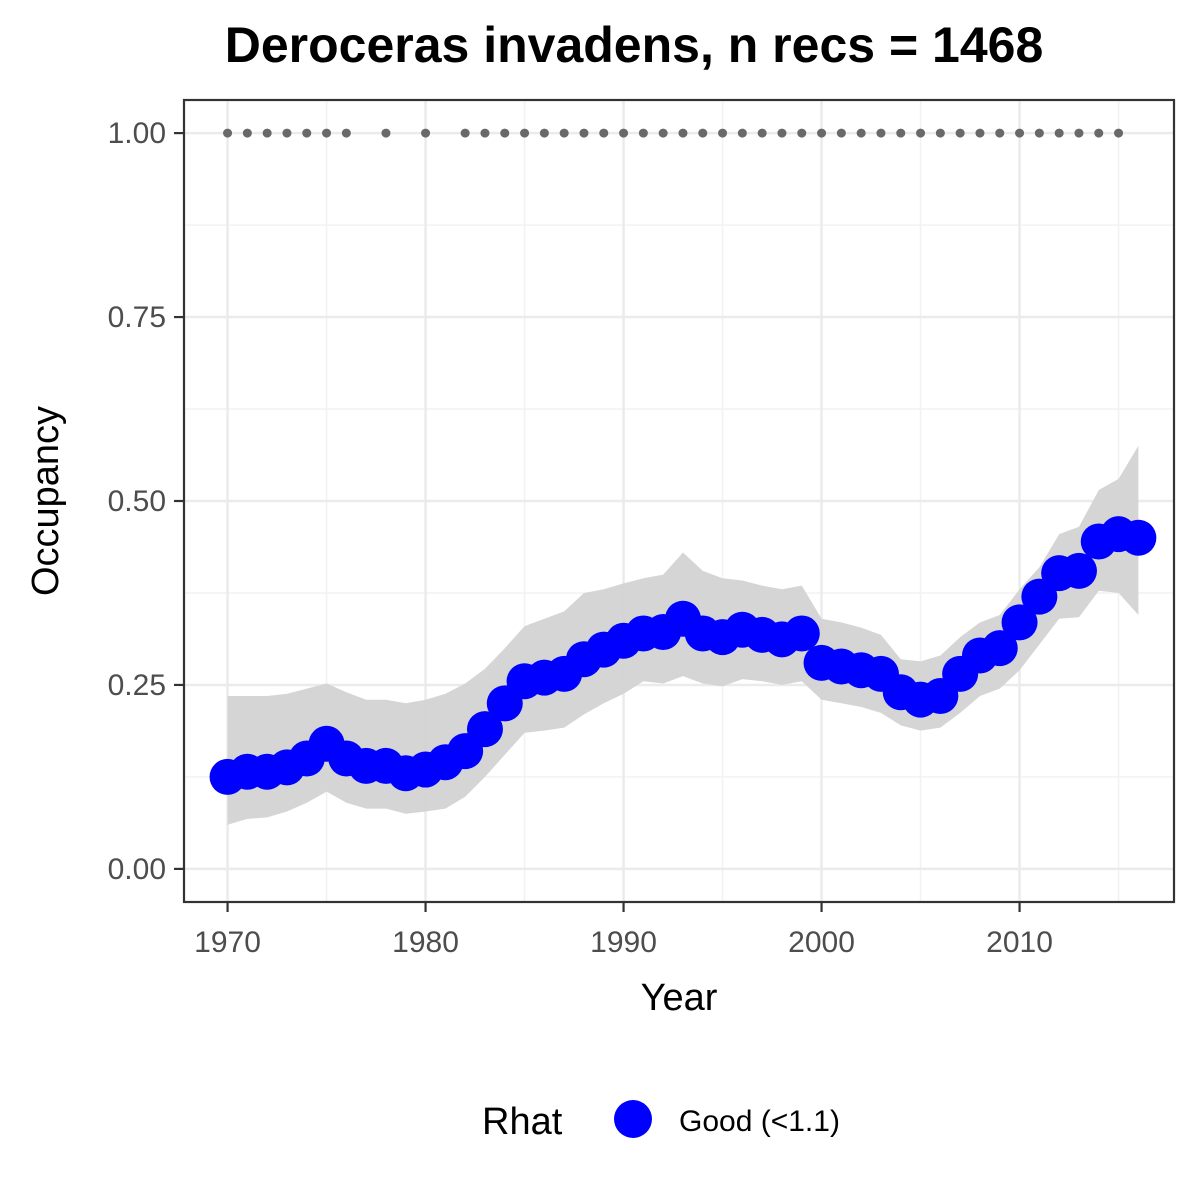  I want to click on y-tick-label: 1.00, so click(137, 133).